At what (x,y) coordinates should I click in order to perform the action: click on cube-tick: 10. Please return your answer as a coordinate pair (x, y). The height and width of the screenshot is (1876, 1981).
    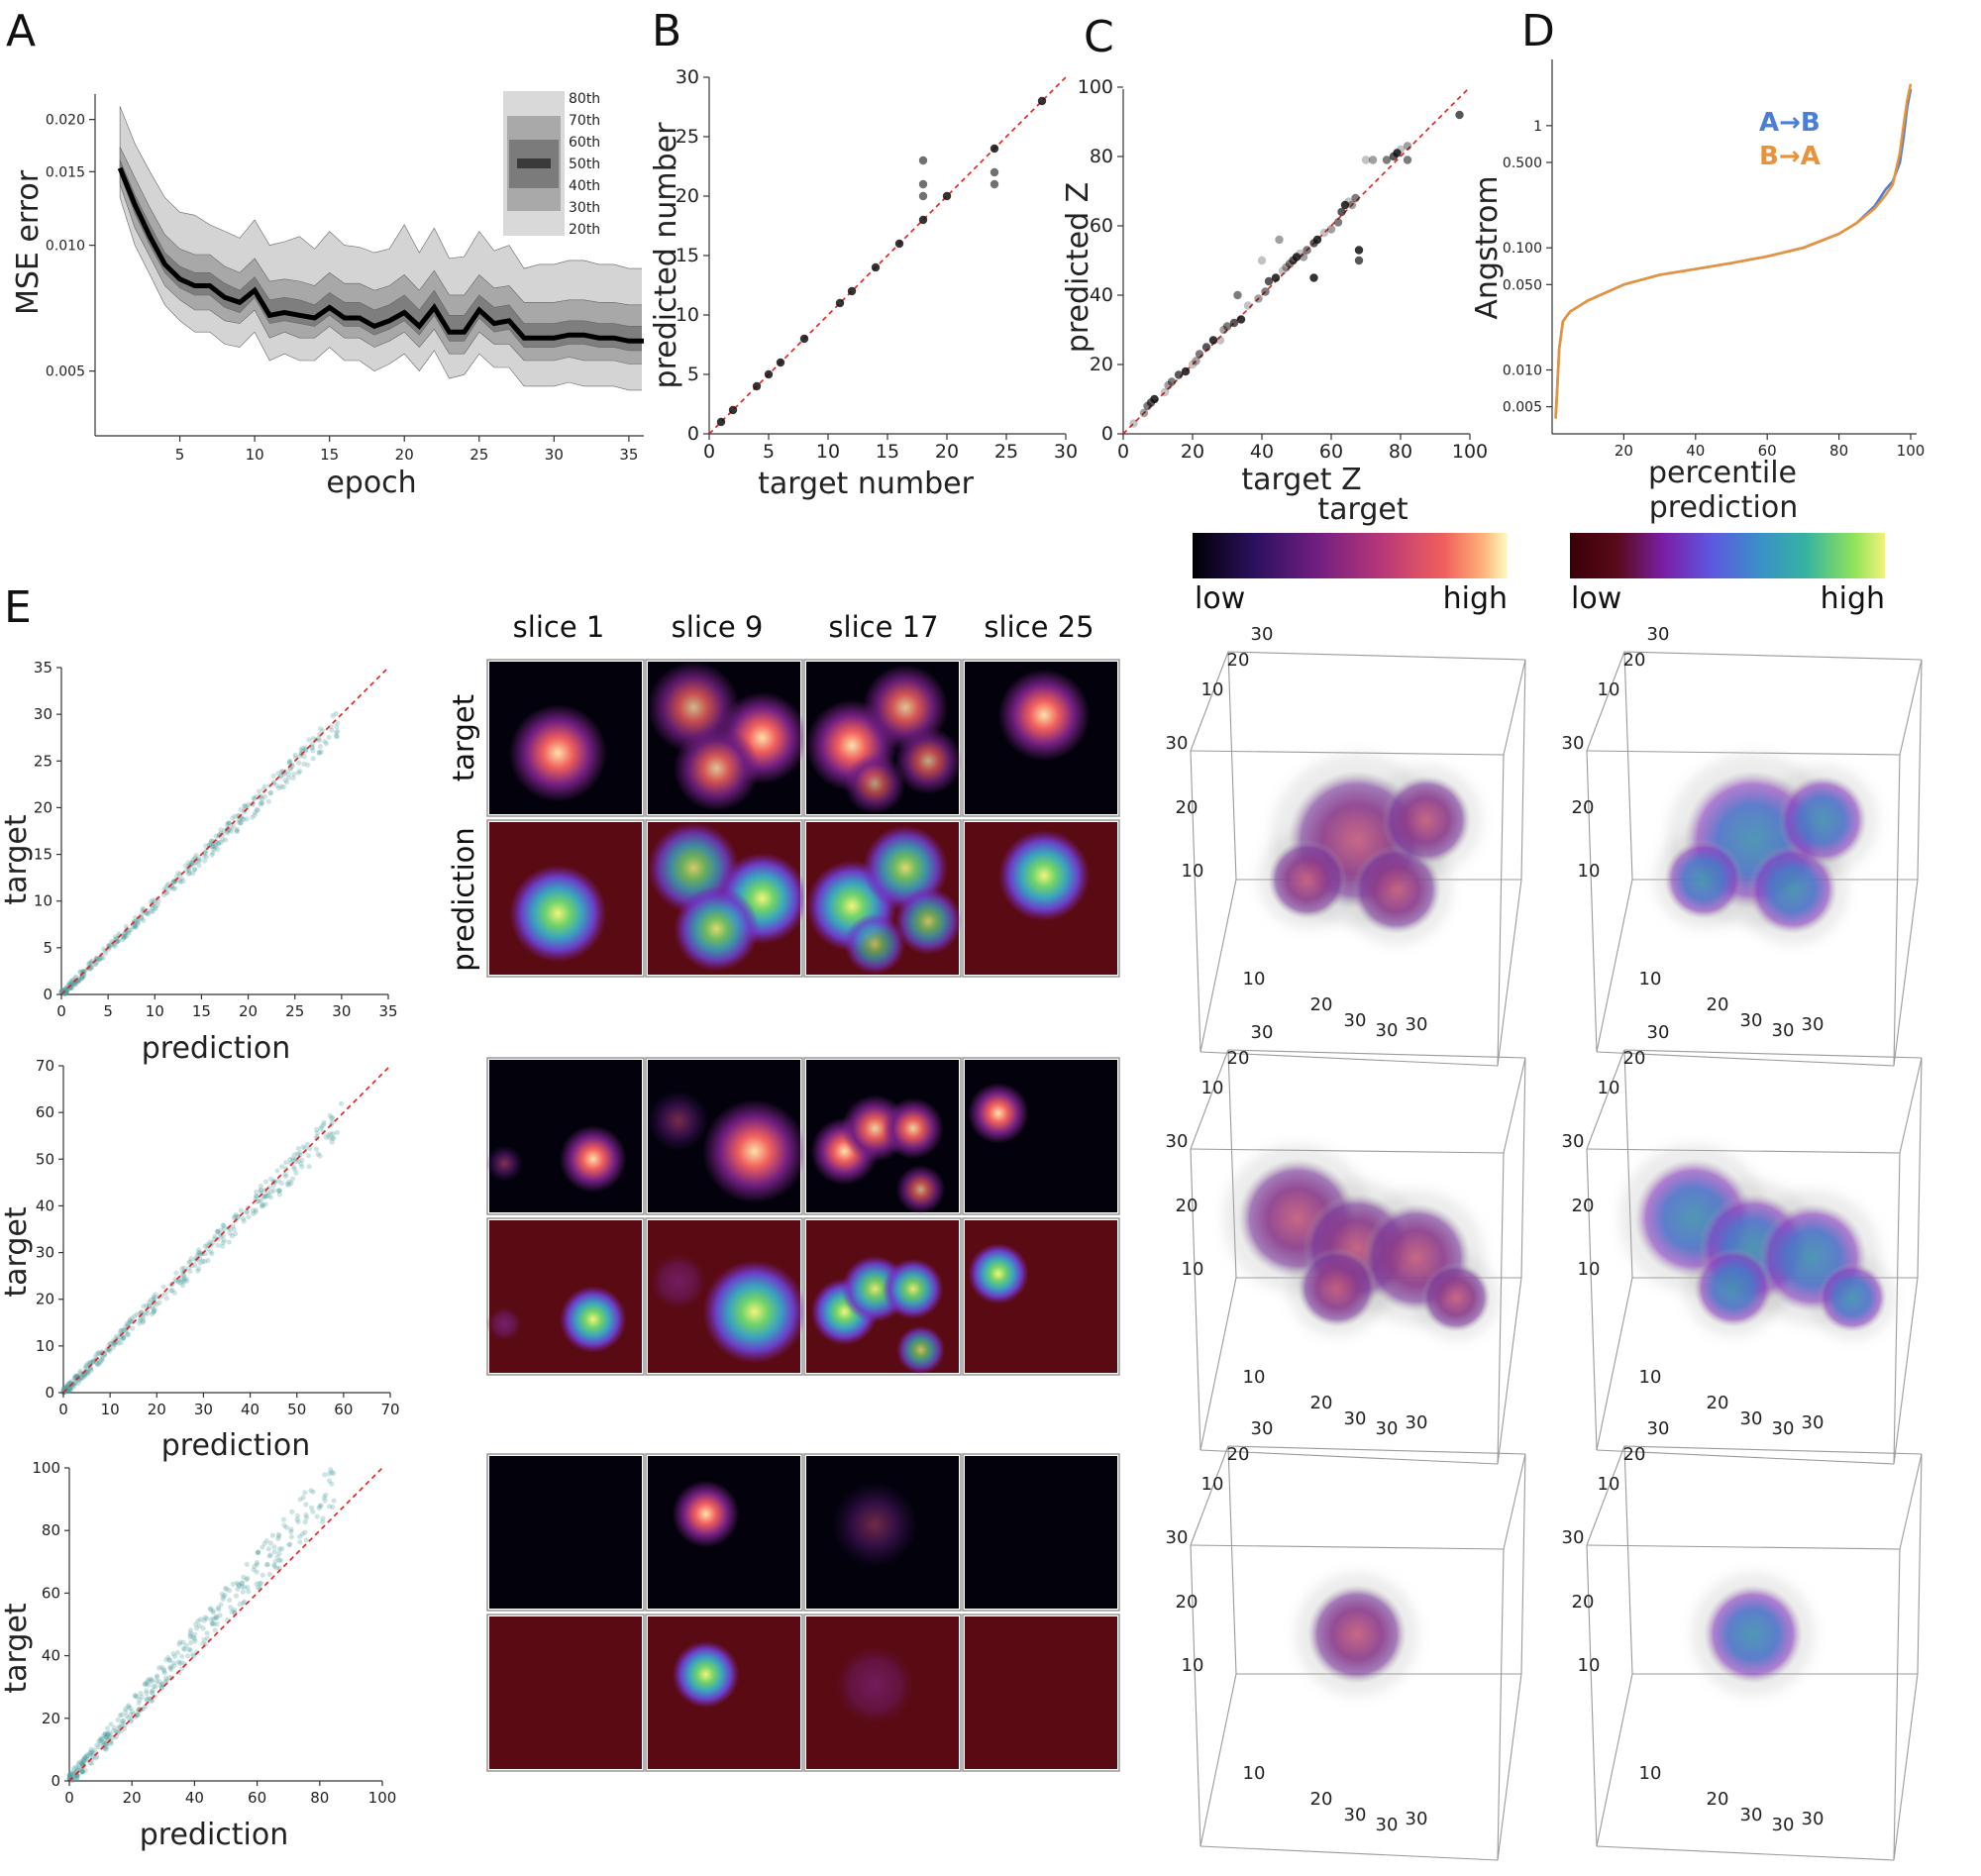
    Looking at the image, I should click on (1254, 979).